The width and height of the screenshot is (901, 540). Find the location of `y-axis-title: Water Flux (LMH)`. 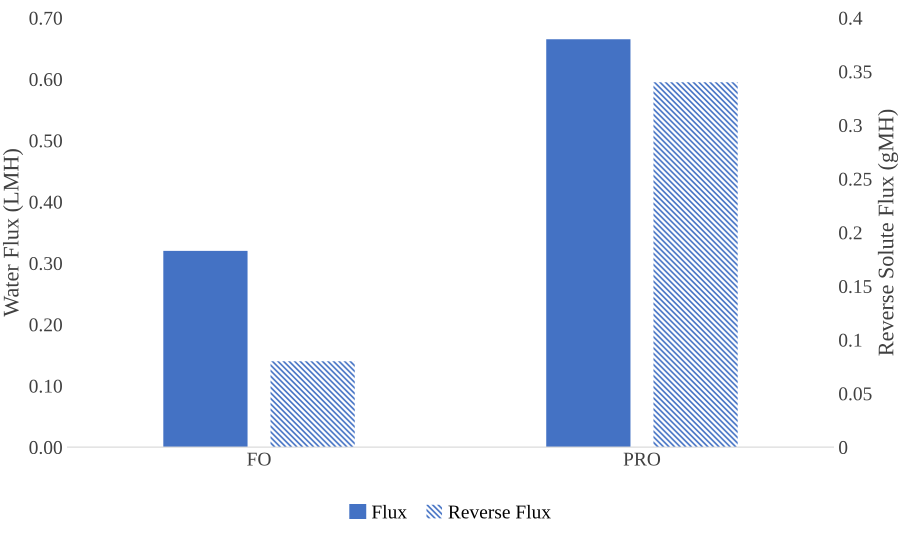

y-axis-title: Water Flux (LMH) is located at coordinates (13, 233).